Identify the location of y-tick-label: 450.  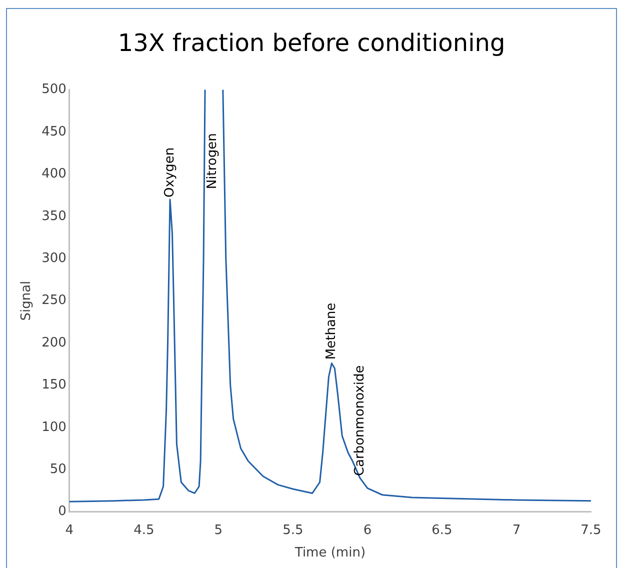
(54, 132).